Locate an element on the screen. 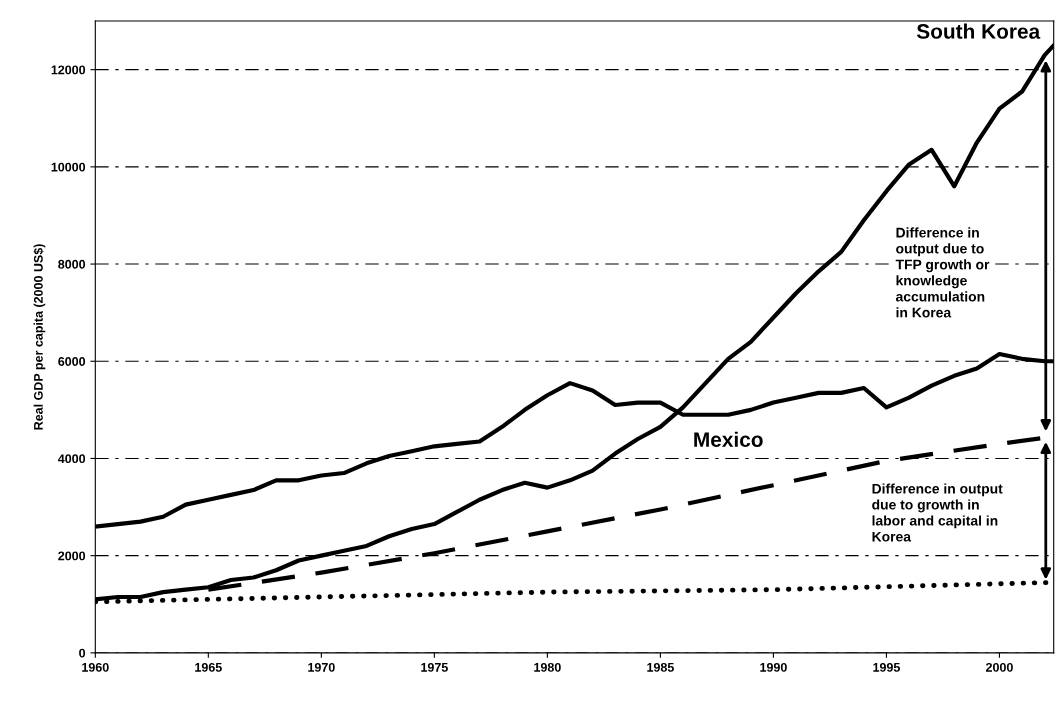 The height and width of the screenshot is (702, 1059). x-tick-label: 1960 is located at coordinates (95, 667).